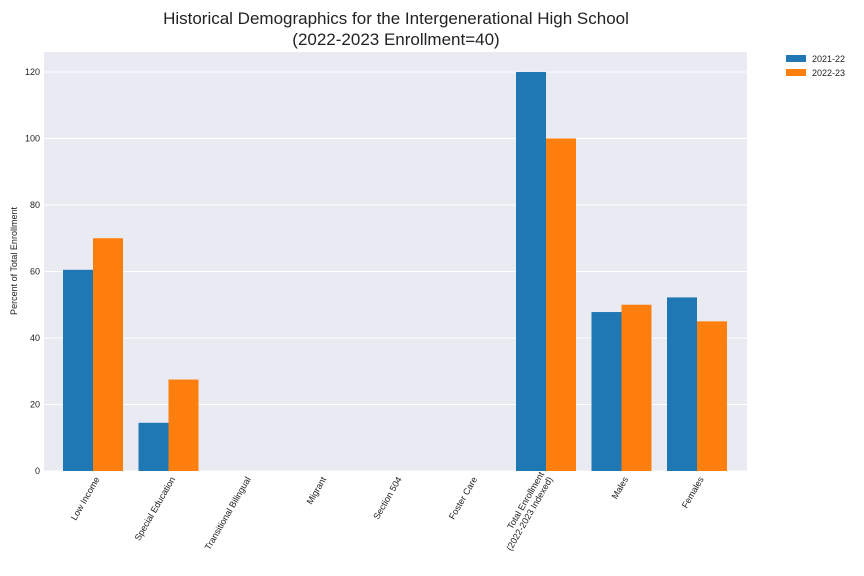 This screenshot has width=864, height=576. What do you see at coordinates (228, 513) in the screenshot?
I see `x-tick-label: Transitional Bilingual` at bounding box center [228, 513].